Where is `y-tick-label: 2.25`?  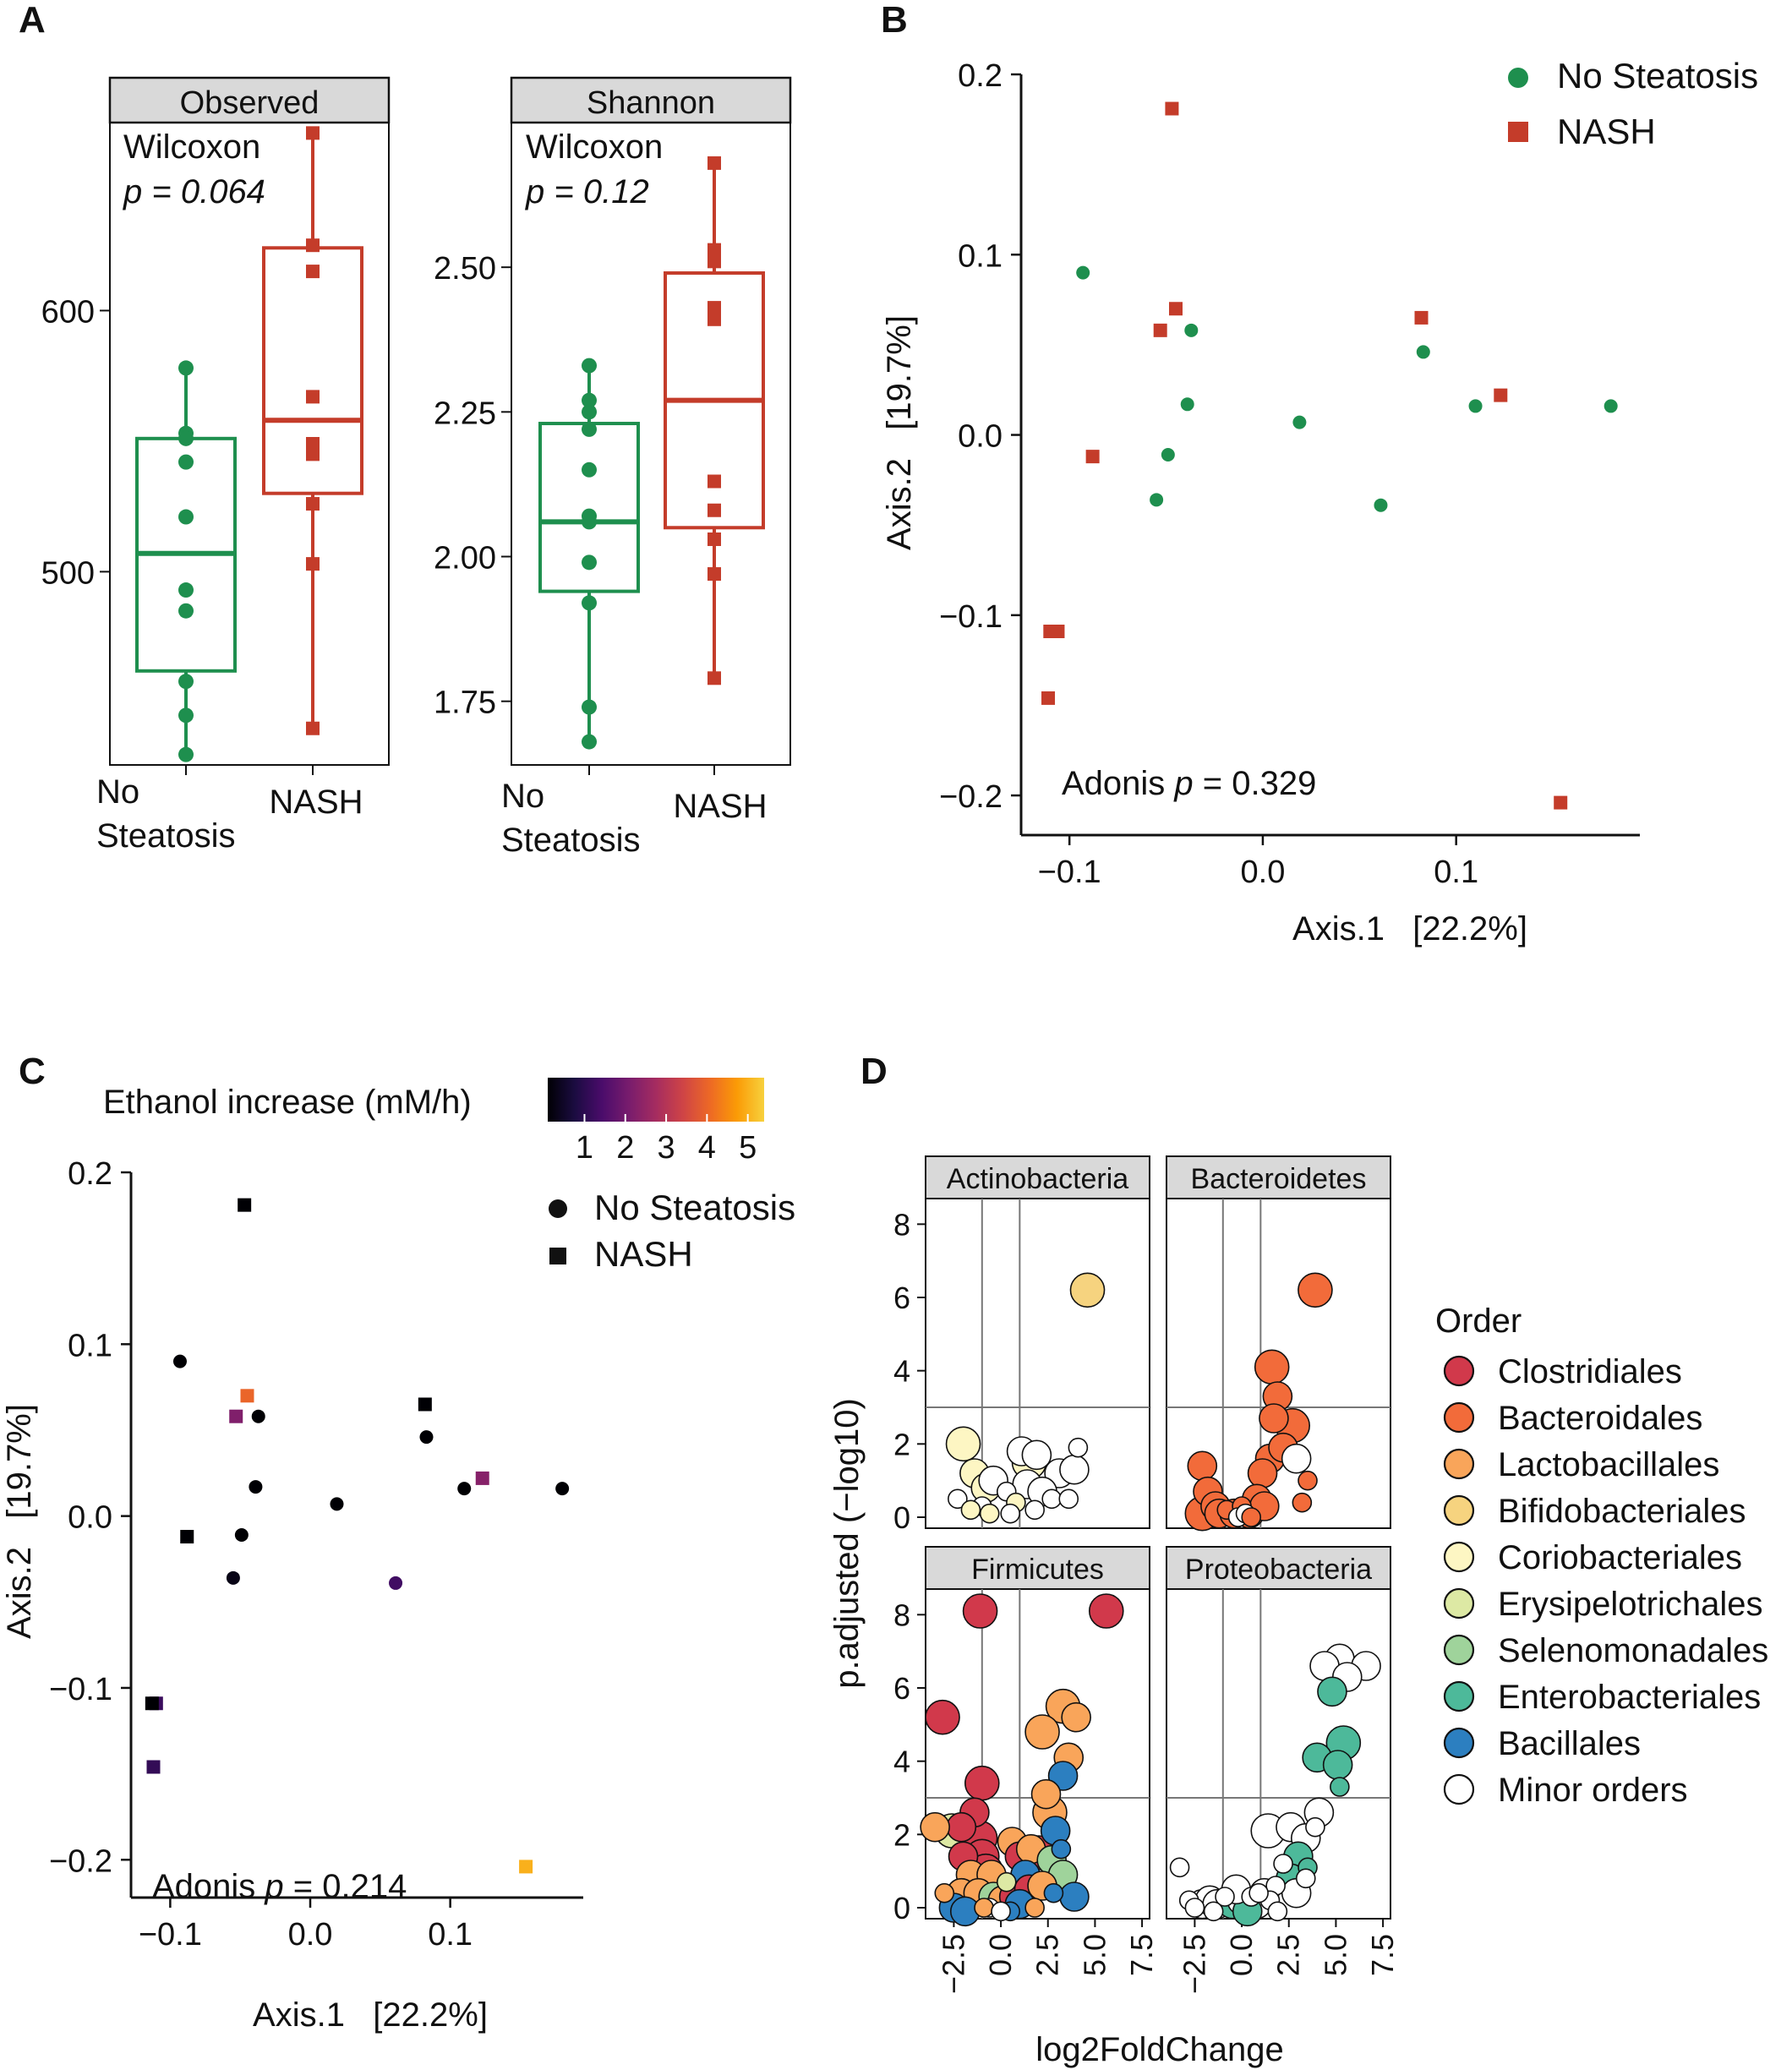
y-tick-label: 2.25 is located at coordinates (465, 413).